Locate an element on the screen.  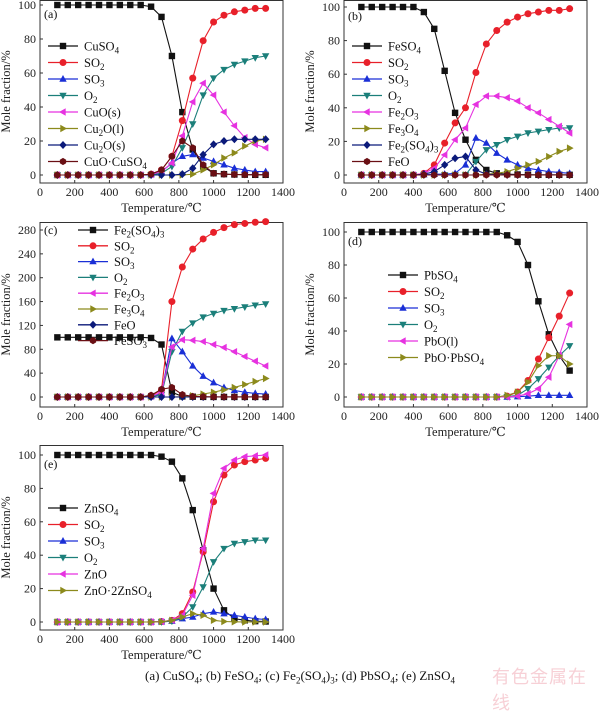
legend-label: PbSO4 is located at coordinates (441, 277).